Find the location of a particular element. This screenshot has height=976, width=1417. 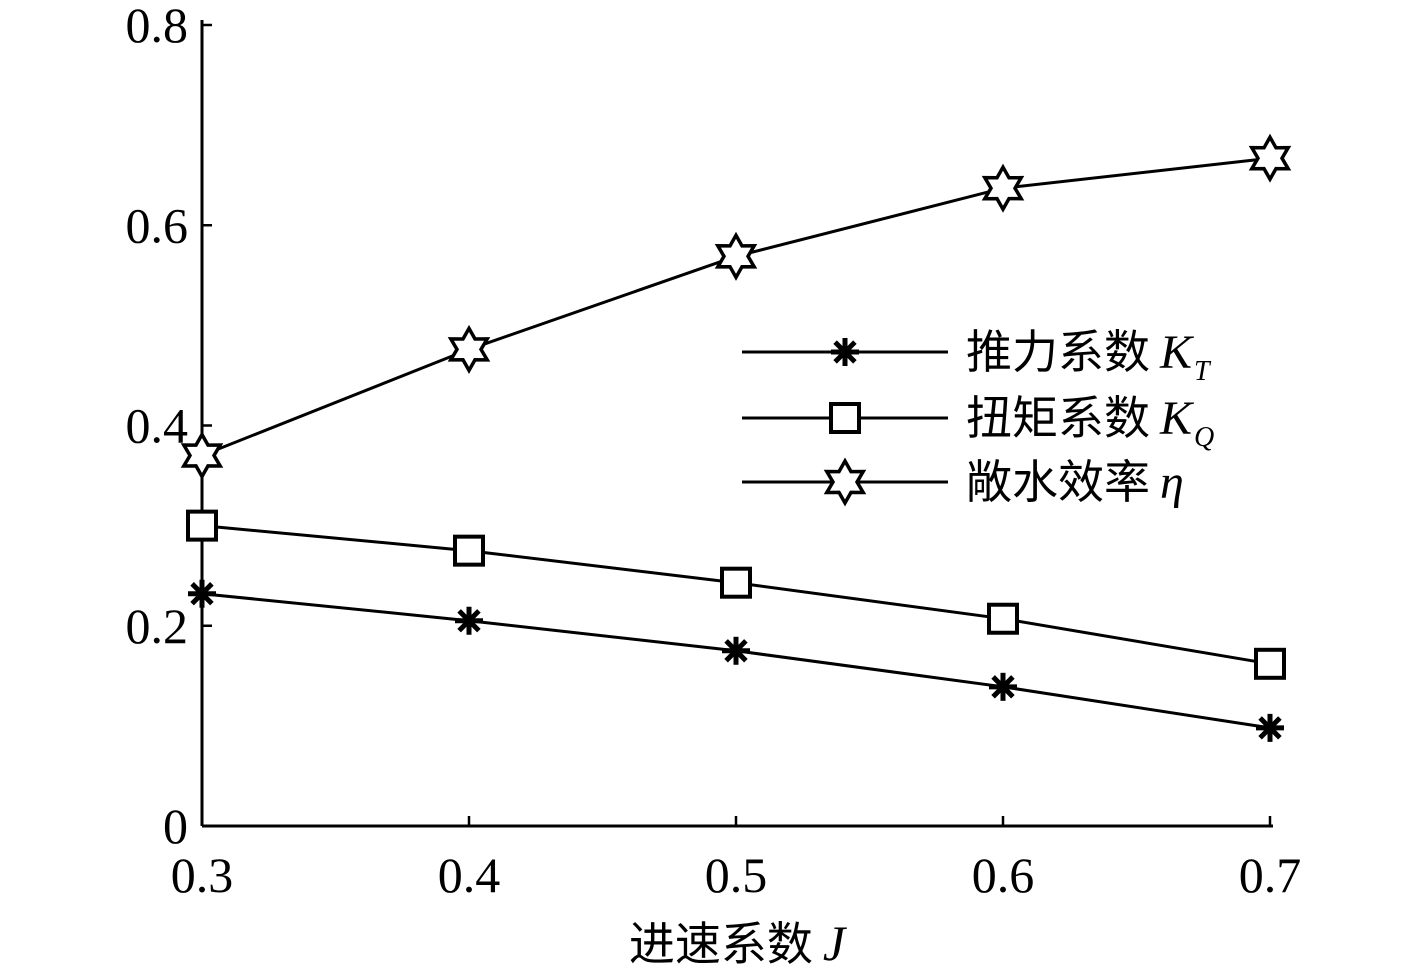

x-axis-label: 进速系数 is located at coordinates (721, 944).